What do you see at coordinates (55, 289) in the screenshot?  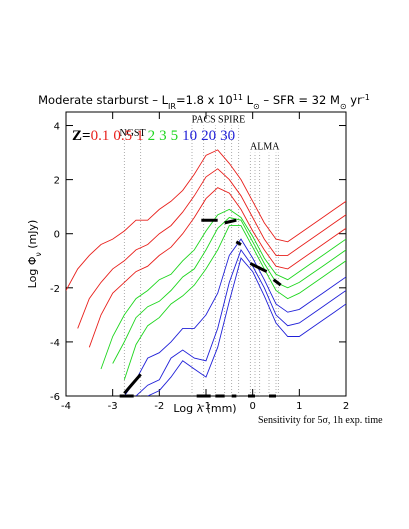 I see `y-tick-label: -2` at bounding box center [55, 289].